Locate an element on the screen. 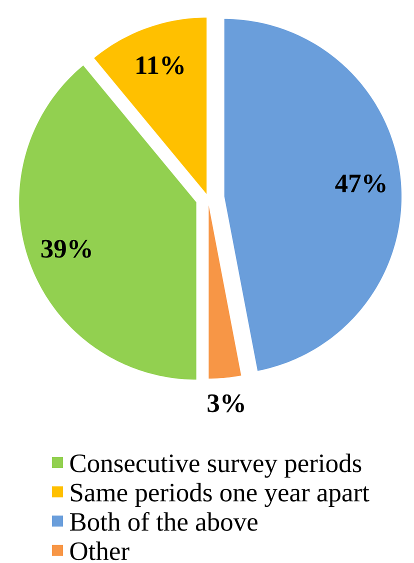 This screenshot has width=414, height=563. legend-label: Both of the above is located at coordinates (164, 521).